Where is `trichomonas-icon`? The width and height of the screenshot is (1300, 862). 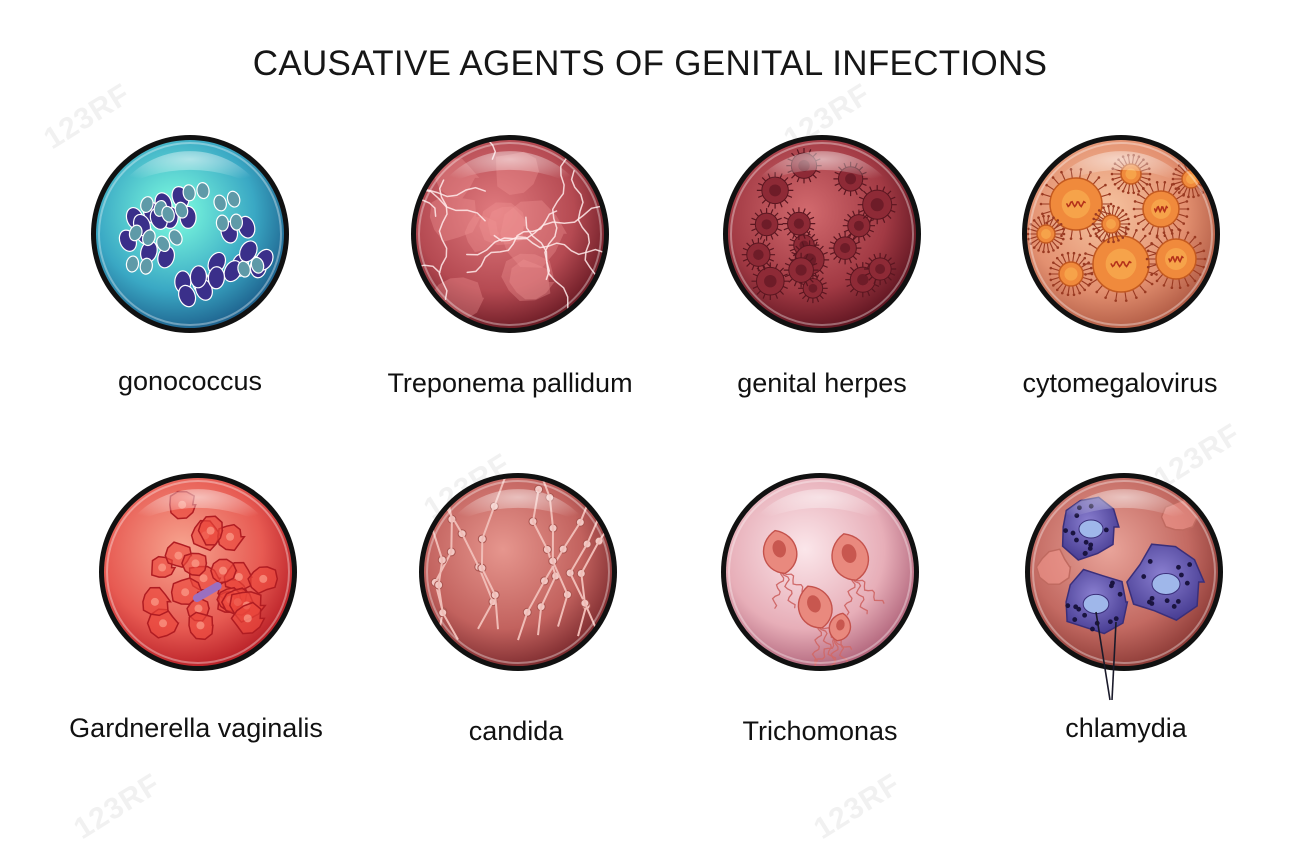 trichomonas-icon is located at coordinates (820, 572).